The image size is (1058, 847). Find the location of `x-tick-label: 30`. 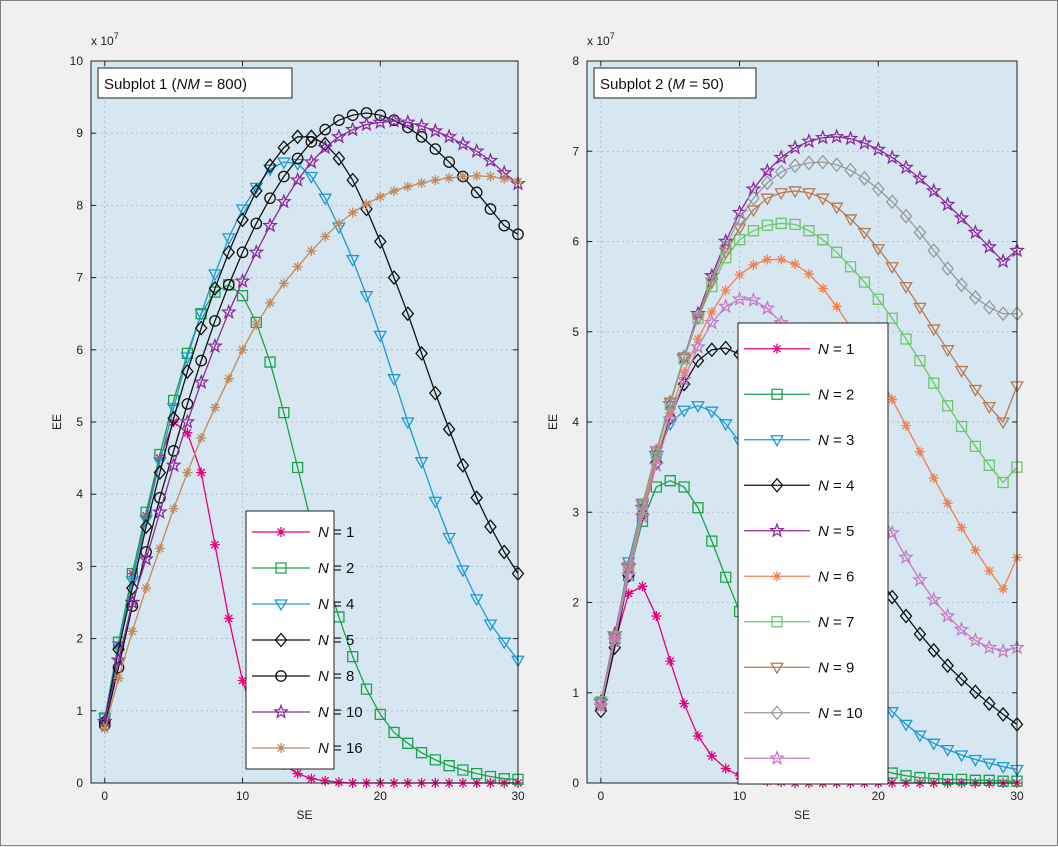

x-tick-label: 30 is located at coordinates (518, 796).